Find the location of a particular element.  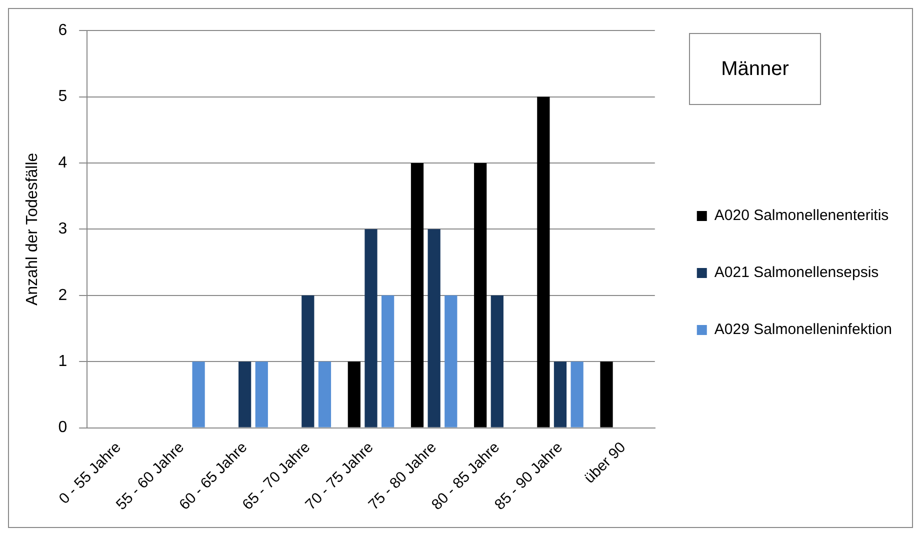

legend-label: A020 Salmonellenenteritis is located at coordinates (801, 215).